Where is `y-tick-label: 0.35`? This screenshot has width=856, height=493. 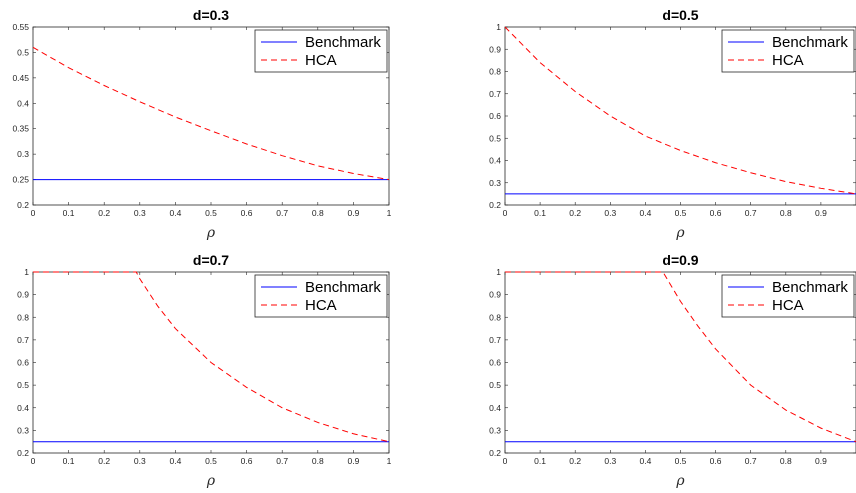 y-tick-label: 0.35 is located at coordinates (20, 129).